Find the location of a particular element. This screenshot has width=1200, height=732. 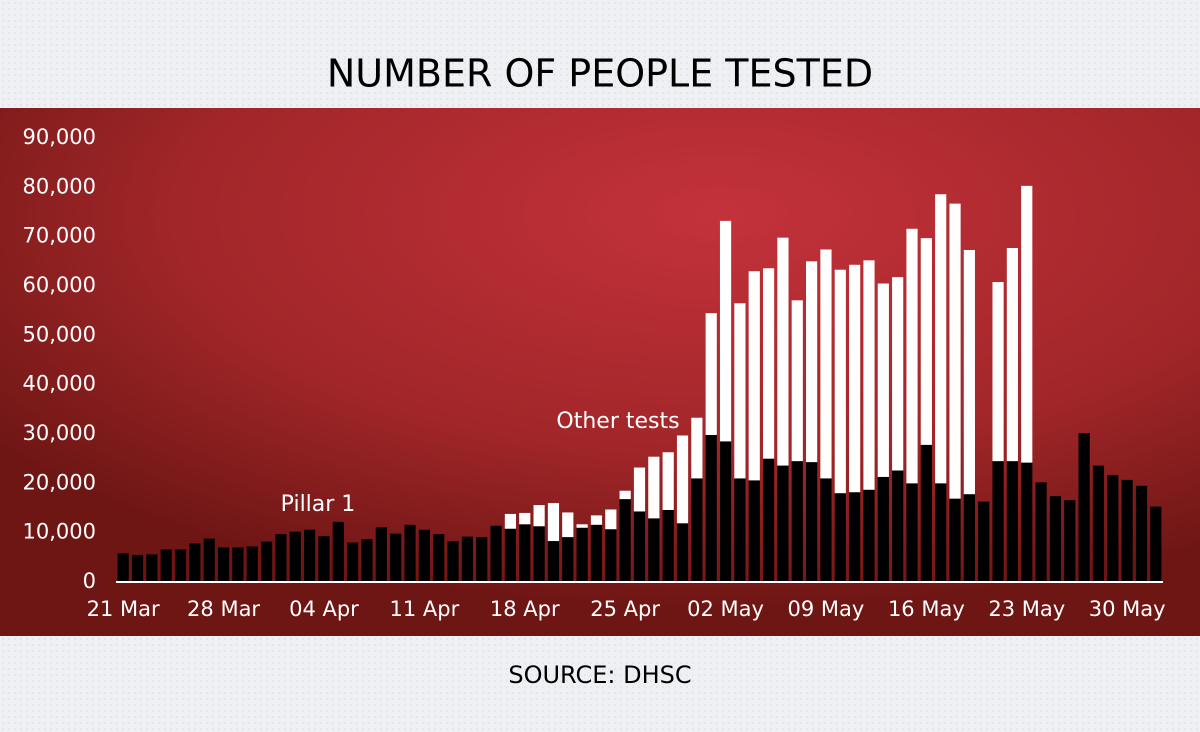

x-tick-label: 09 May is located at coordinates (826, 609).